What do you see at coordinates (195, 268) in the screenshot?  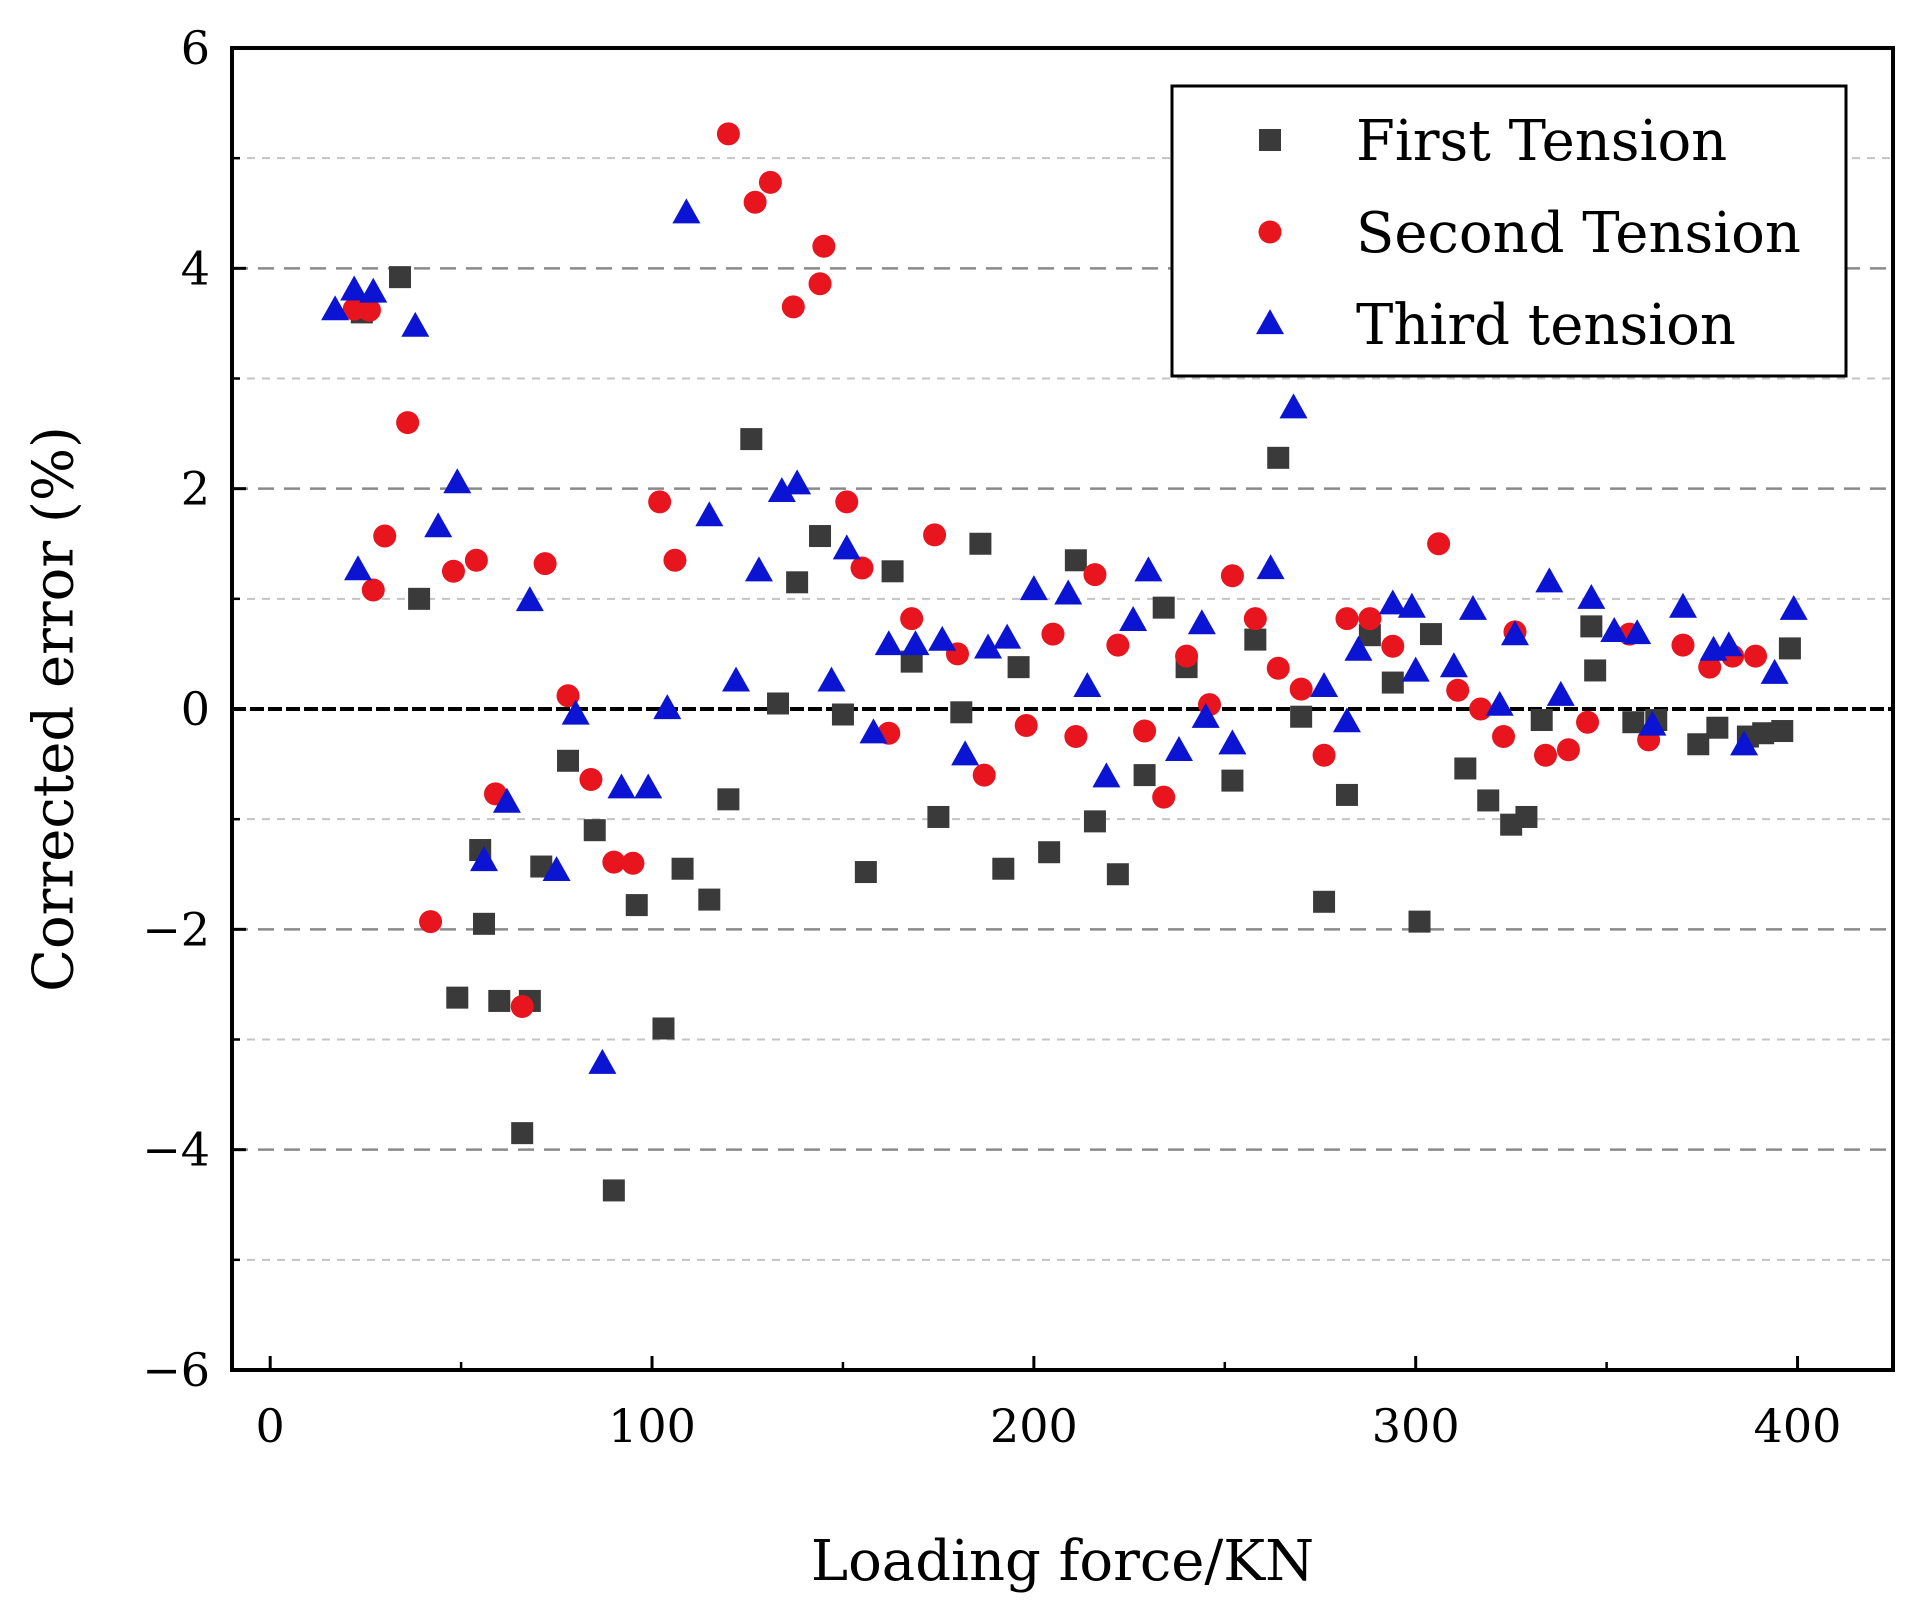 I see `y-tick-label: 4` at bounding box center [195, 268].